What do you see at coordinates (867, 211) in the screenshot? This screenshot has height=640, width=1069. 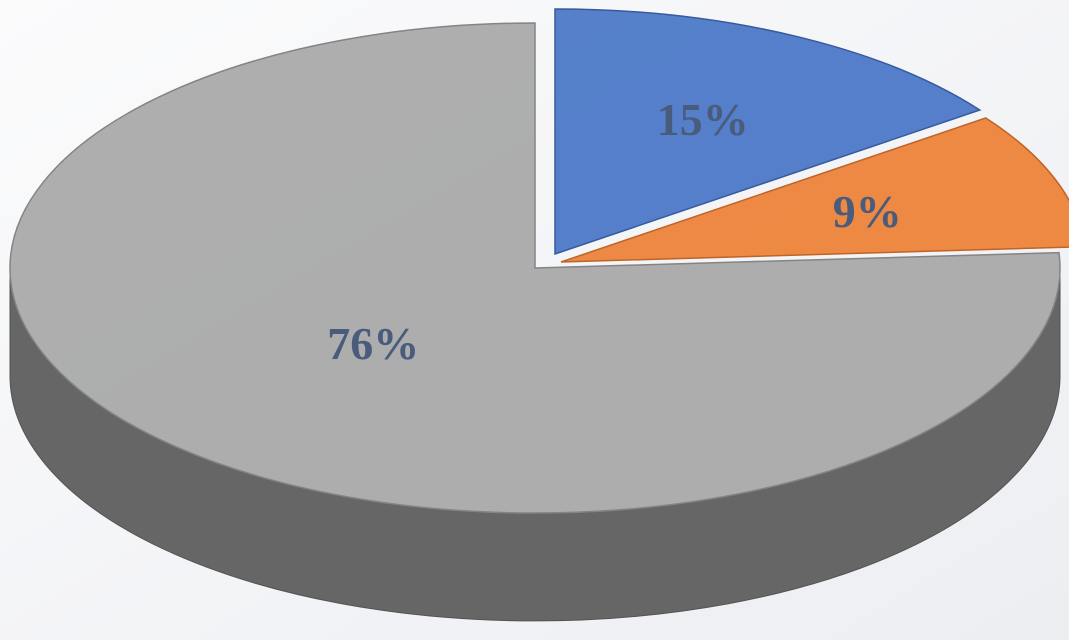 I see `data-label: 9%` at bounding box center [867, 211].